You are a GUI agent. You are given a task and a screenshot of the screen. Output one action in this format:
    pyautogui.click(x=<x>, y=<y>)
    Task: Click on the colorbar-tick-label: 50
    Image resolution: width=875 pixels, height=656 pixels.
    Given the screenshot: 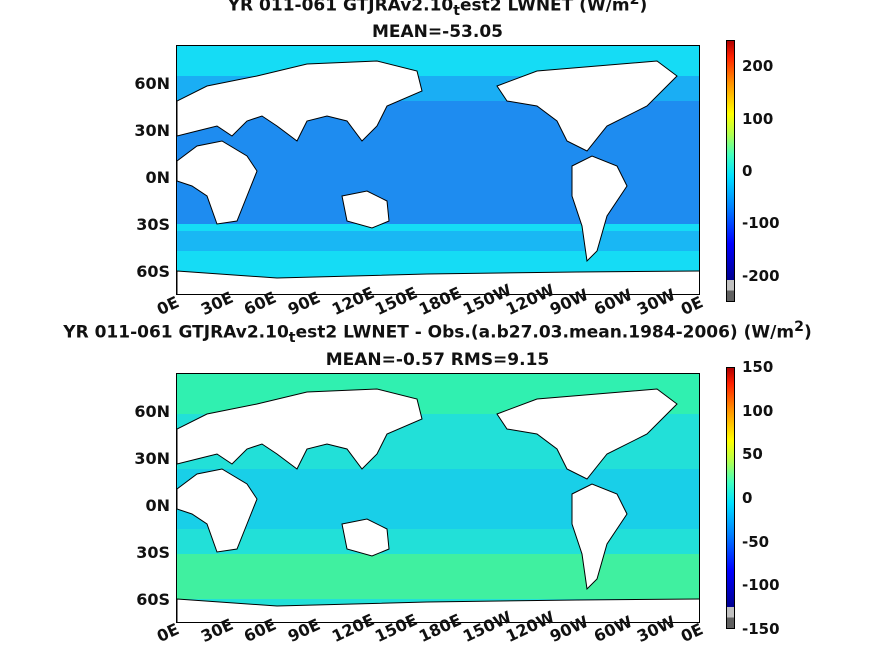 What is the action you would take?
    pyautogui.click(x=752, y=454)
    